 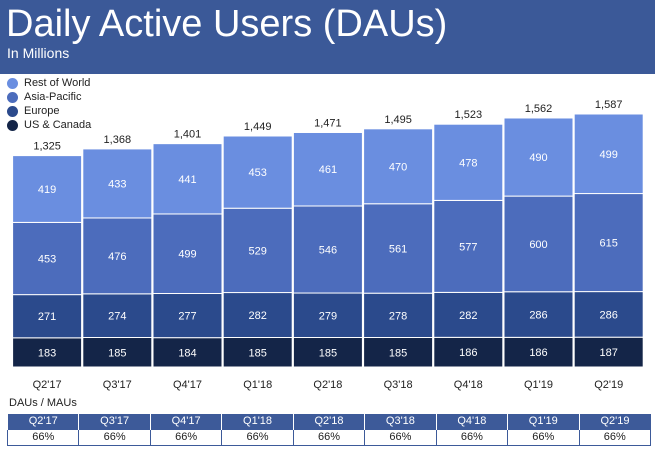 What do you see at coordinates (543, 422) in the screenshot?
I see `table-header-cell: Q1'19` at bounding box center [543, 422].